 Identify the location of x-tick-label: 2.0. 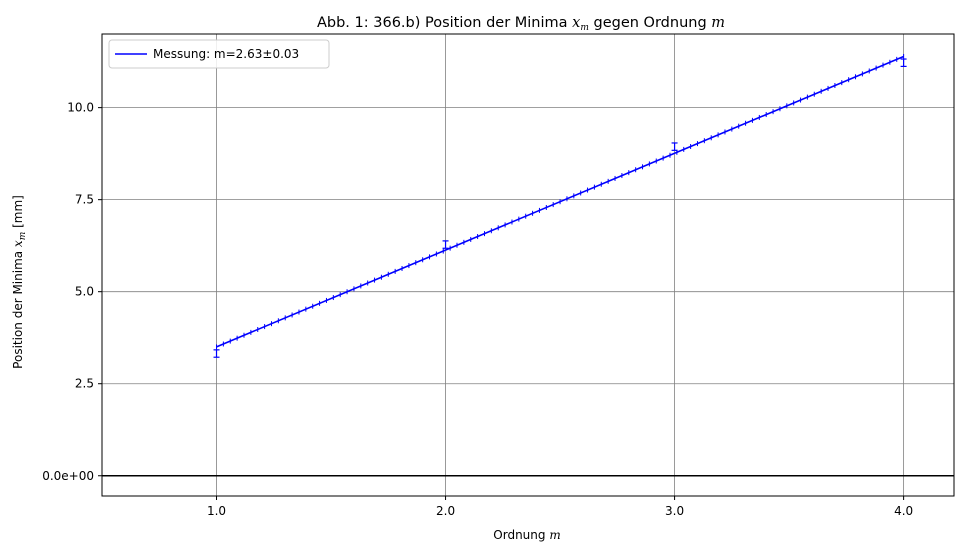
(445, 511).